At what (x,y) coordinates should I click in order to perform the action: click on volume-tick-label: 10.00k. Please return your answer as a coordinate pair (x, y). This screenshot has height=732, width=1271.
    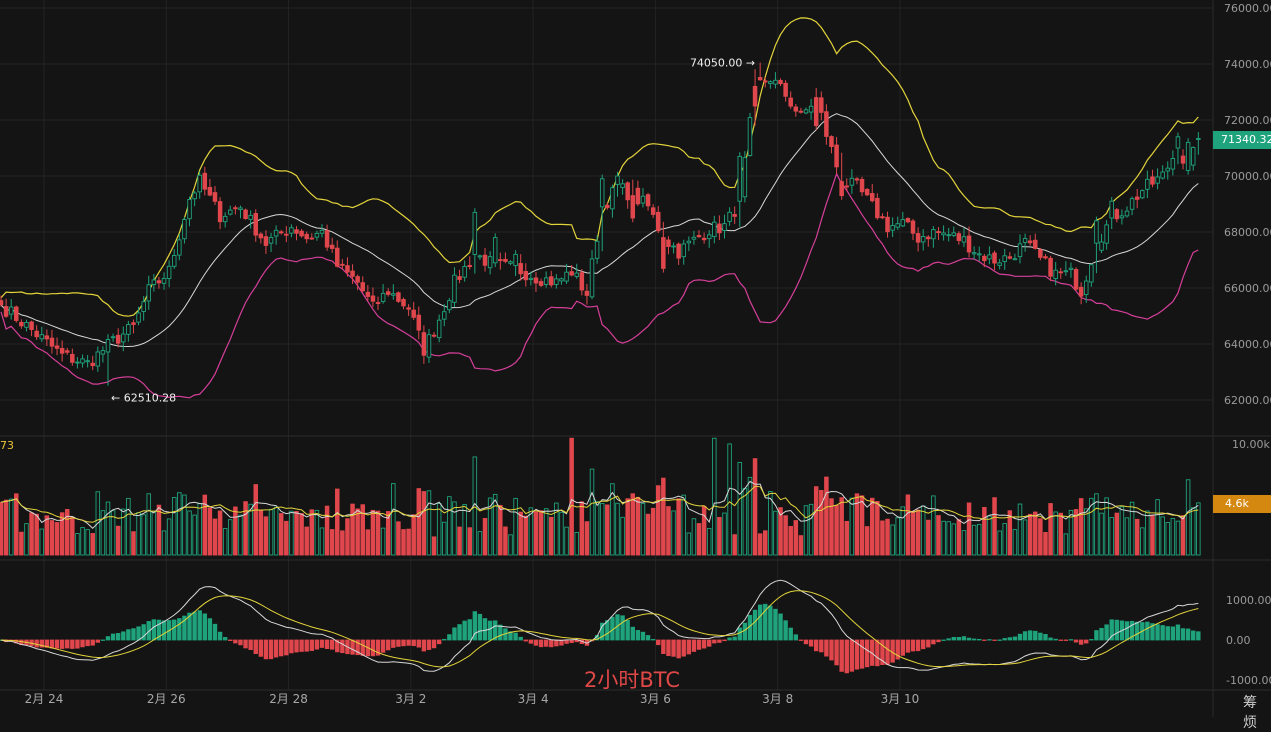
    Looking at the image, I should click on (1251, 444).